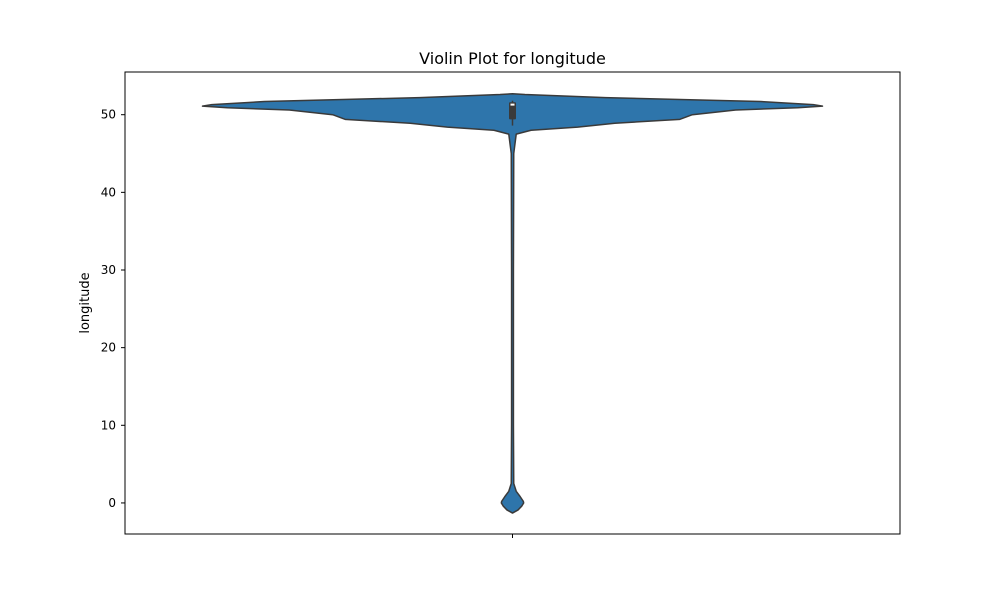 This screenshot has width=1000, height=600. Describe the element at coordinates (512, 58) in the screenshot. I see `chart-title: Violin Plot for longitude` at that location.